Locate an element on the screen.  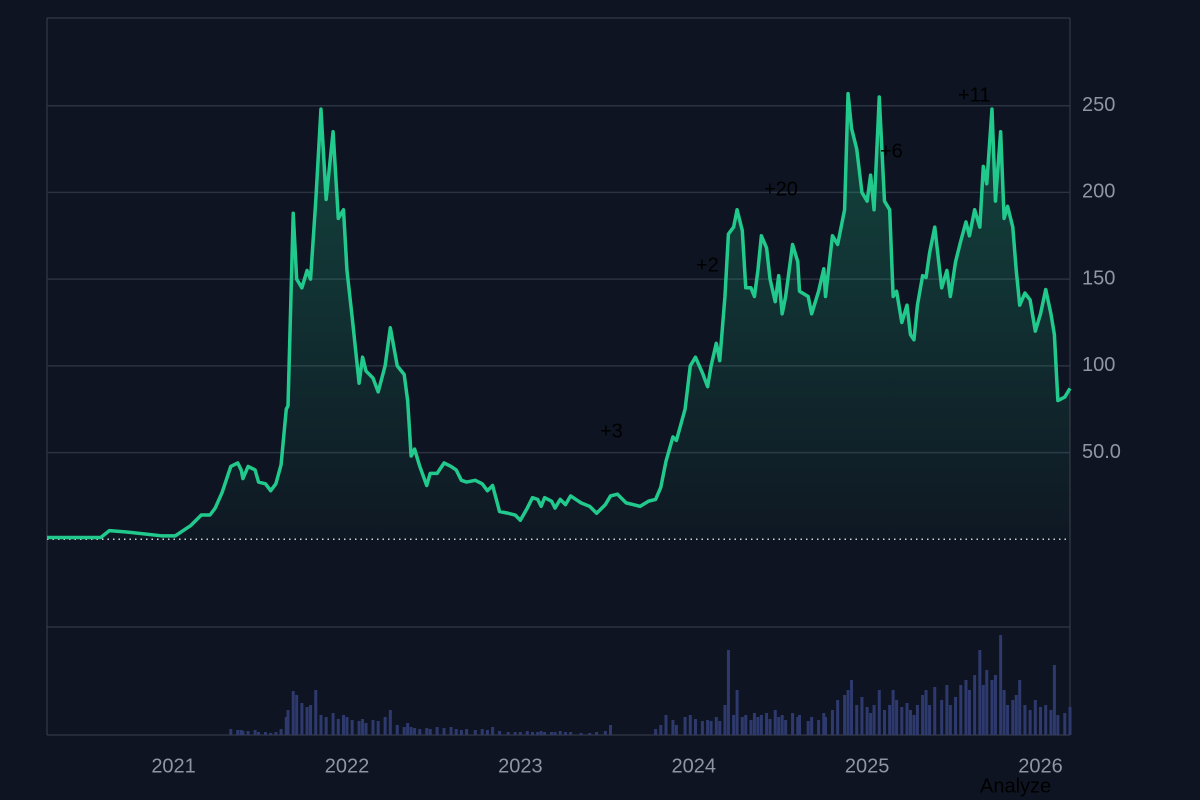
annotation: +2 is located at coordinates (707, 265).